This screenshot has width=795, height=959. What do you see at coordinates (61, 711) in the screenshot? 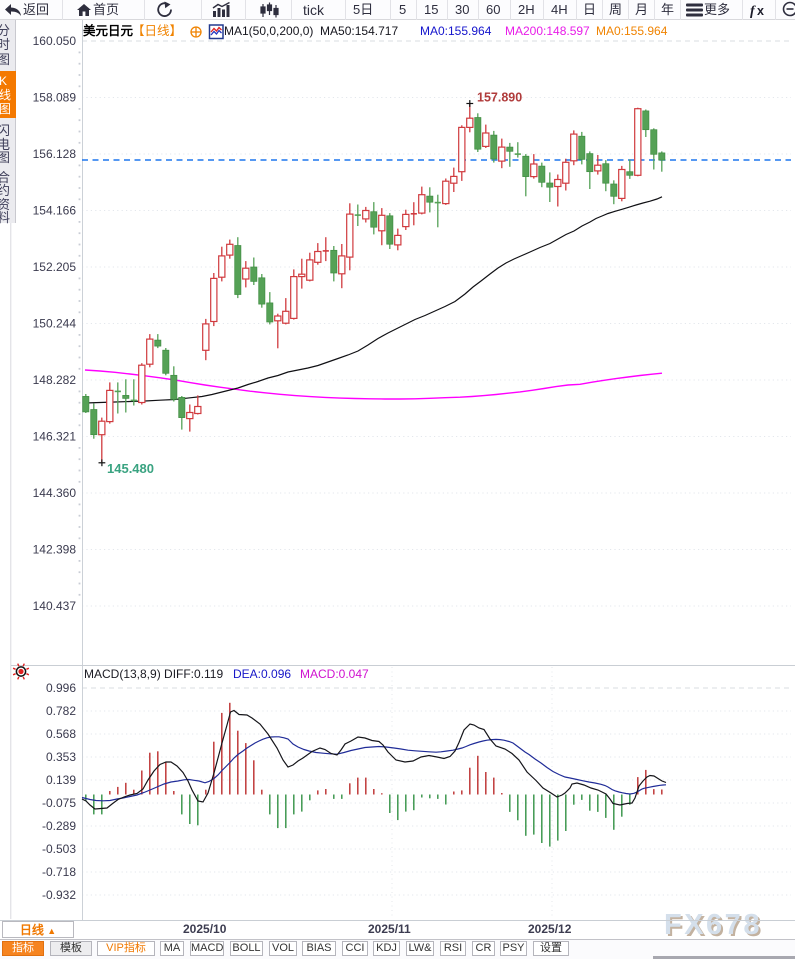
I see `svg-text: 0.782` at bounding box center [61, 711].